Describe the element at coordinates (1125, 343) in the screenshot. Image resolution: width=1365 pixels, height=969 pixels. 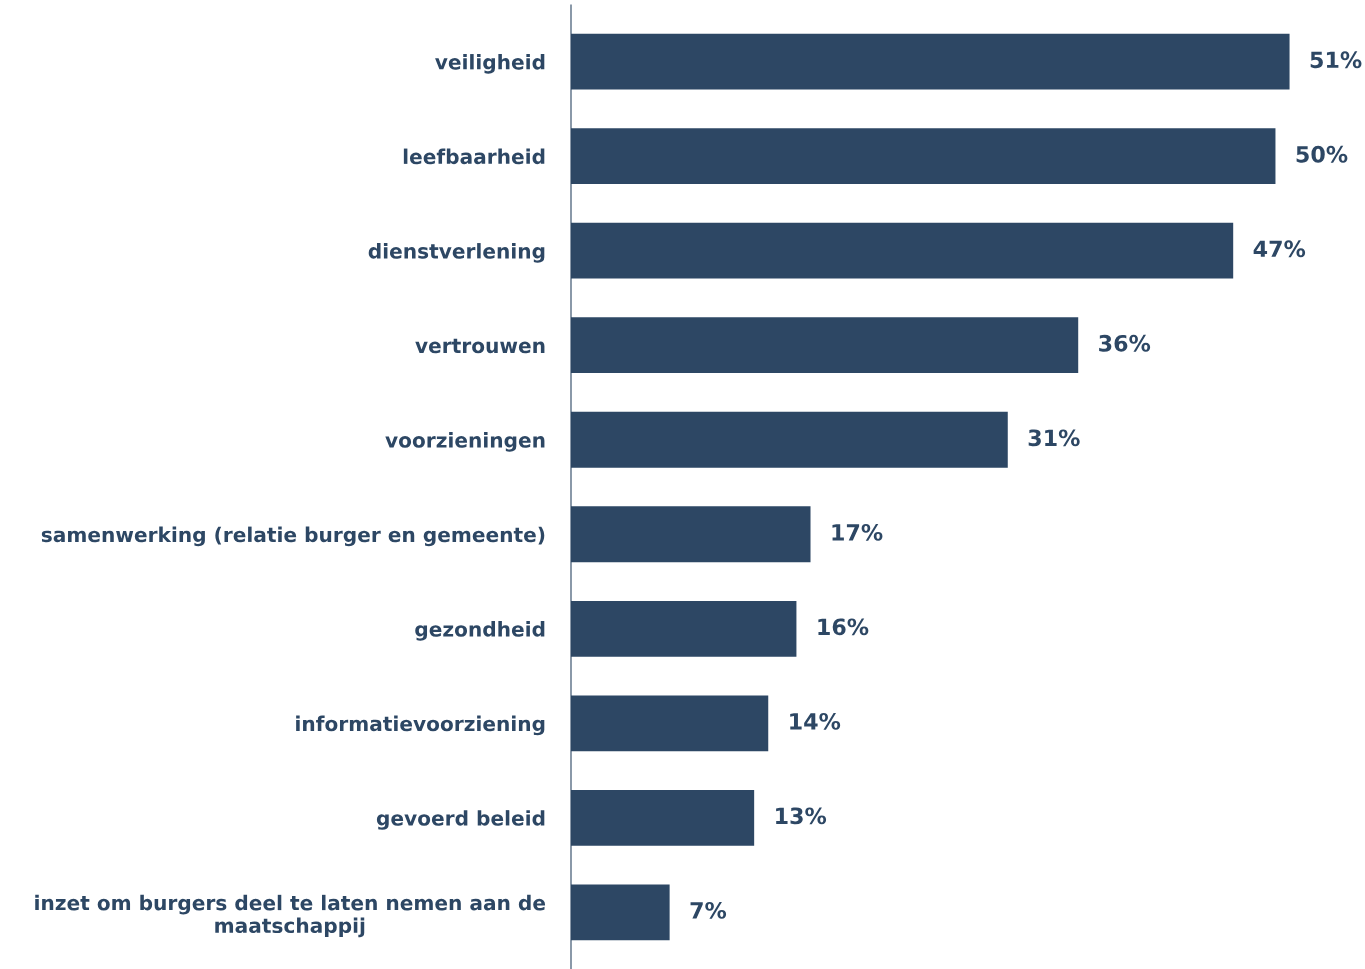
I see `data-label: 36%` at that location.